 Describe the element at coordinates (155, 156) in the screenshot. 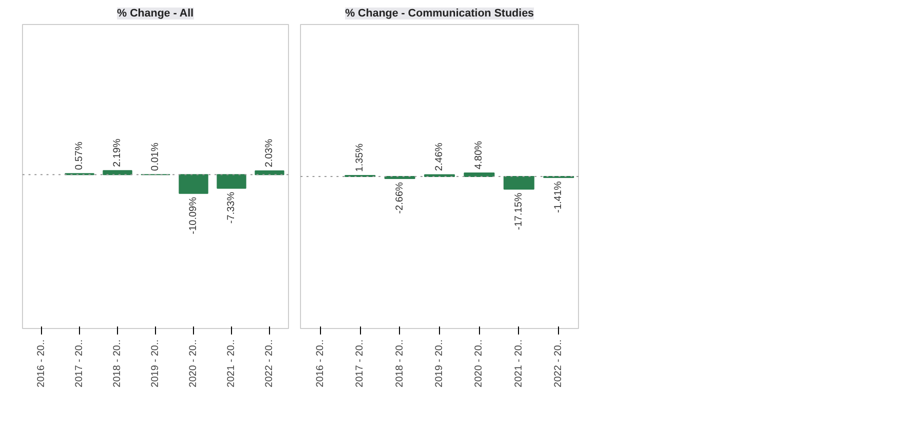

I see `data-label: 0.01%` at that location.